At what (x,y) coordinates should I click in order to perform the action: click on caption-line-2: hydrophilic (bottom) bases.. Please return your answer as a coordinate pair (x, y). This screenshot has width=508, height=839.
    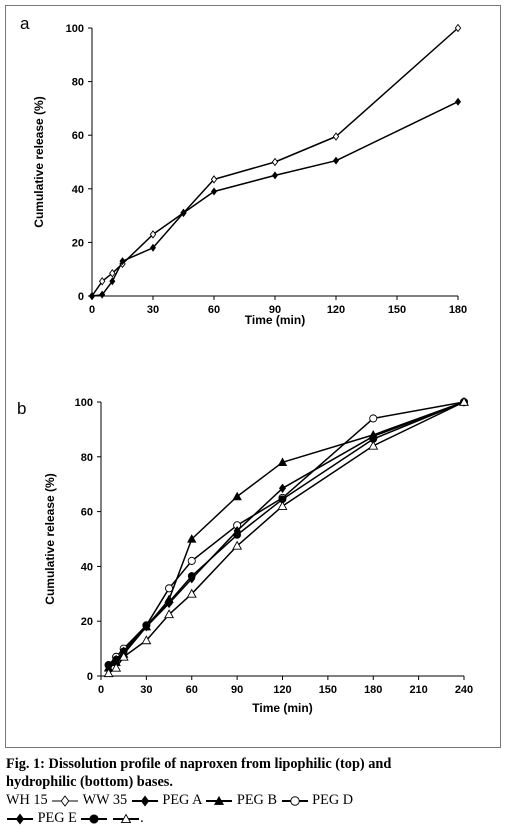
    Looking at the image, I should click on (254, 782).